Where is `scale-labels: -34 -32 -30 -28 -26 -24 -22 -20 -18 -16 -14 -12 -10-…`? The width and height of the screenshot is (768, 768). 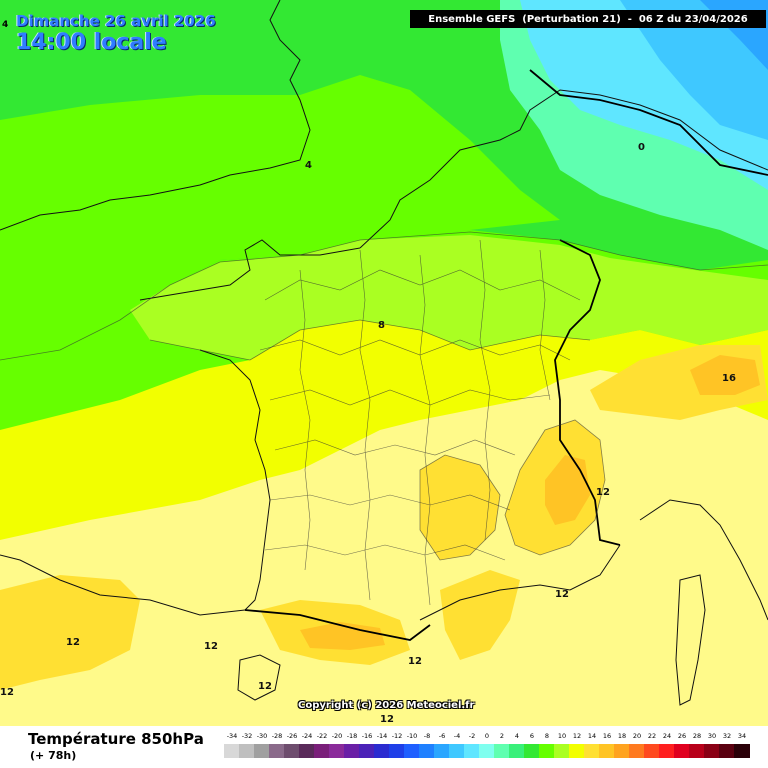 scale-labels: -34 -32 -30 -28 -26 -24 -22 -20 -18 -16 -14 -12 -10-… is located at coordinates (488, 738).